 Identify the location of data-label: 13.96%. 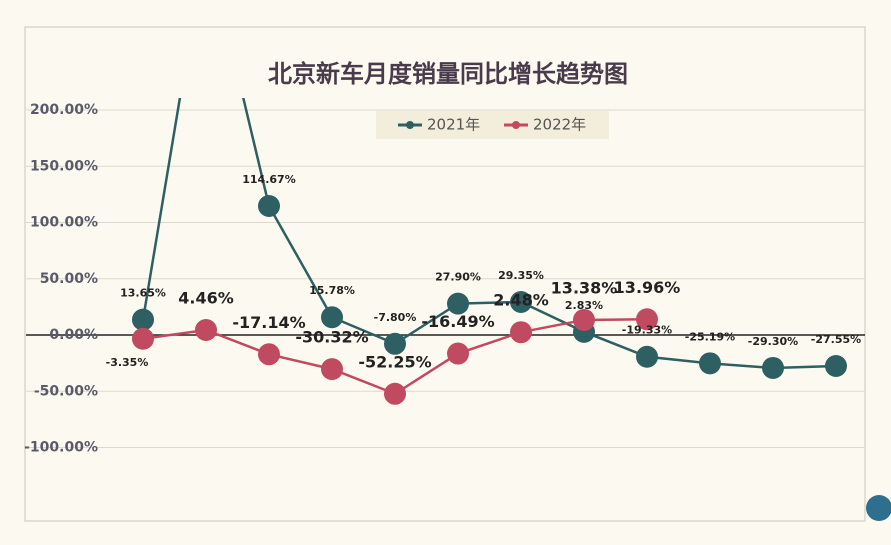
(647, 287).